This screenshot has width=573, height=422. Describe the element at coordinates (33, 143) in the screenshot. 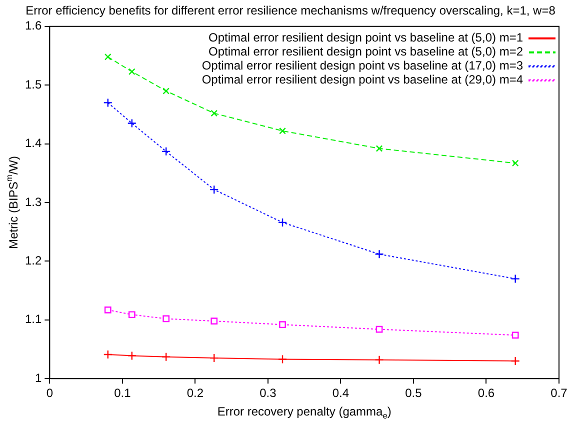

I see `y-tick-label: 1.4` at that location.